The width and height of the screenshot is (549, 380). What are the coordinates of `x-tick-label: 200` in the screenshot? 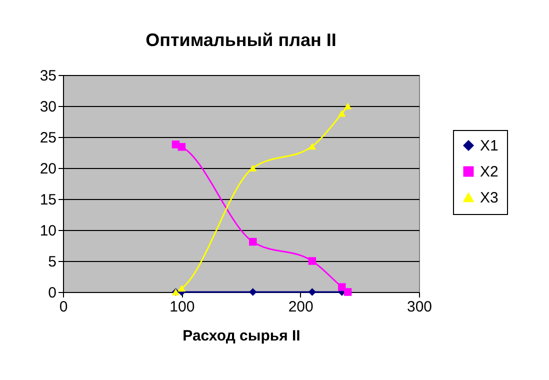 It's located at (301, 307).